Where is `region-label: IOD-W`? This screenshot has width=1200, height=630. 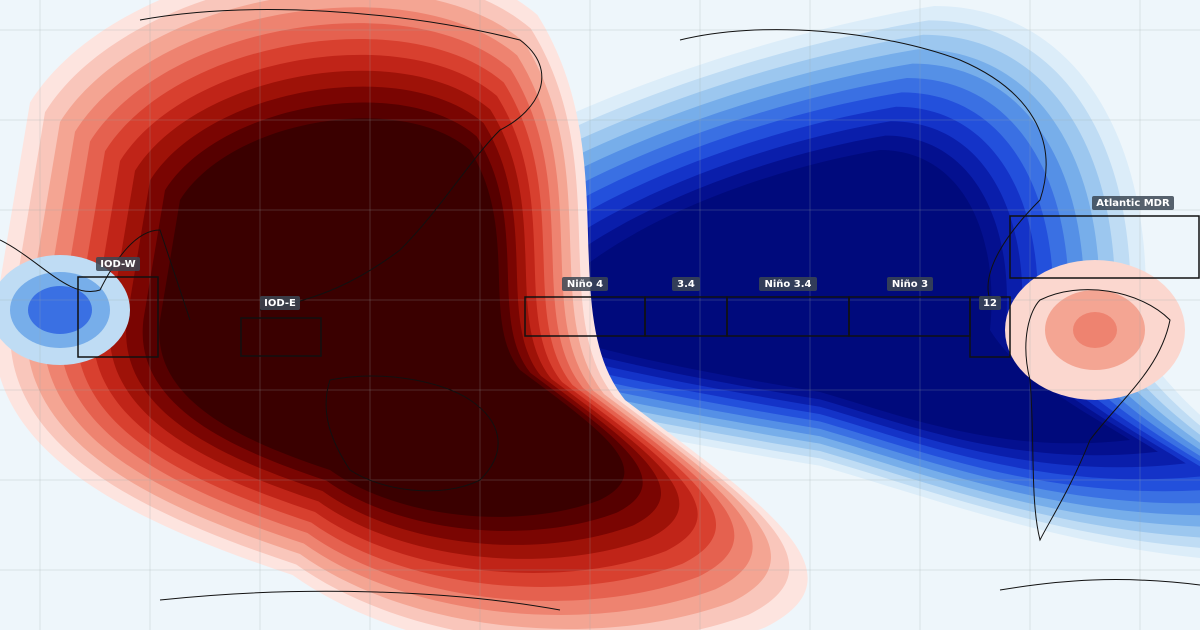
region-label: IOD-W is located at coordinates (117, 264).